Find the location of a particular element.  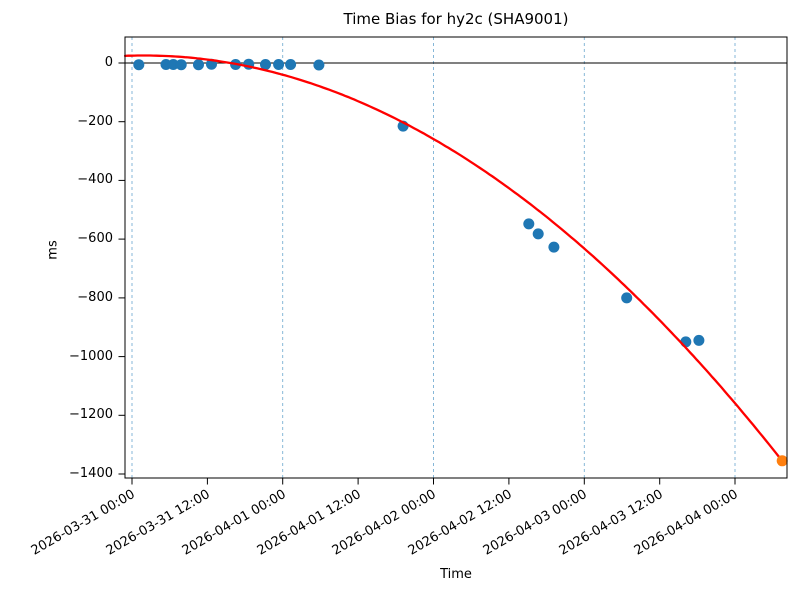

x-axis-label: Time is located at coordinates (456, 574).